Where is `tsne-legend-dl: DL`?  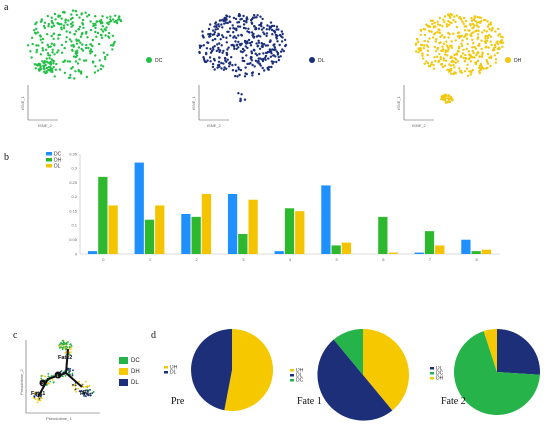 tsne-legend-dl: DL is located at coordinates (321, 61).